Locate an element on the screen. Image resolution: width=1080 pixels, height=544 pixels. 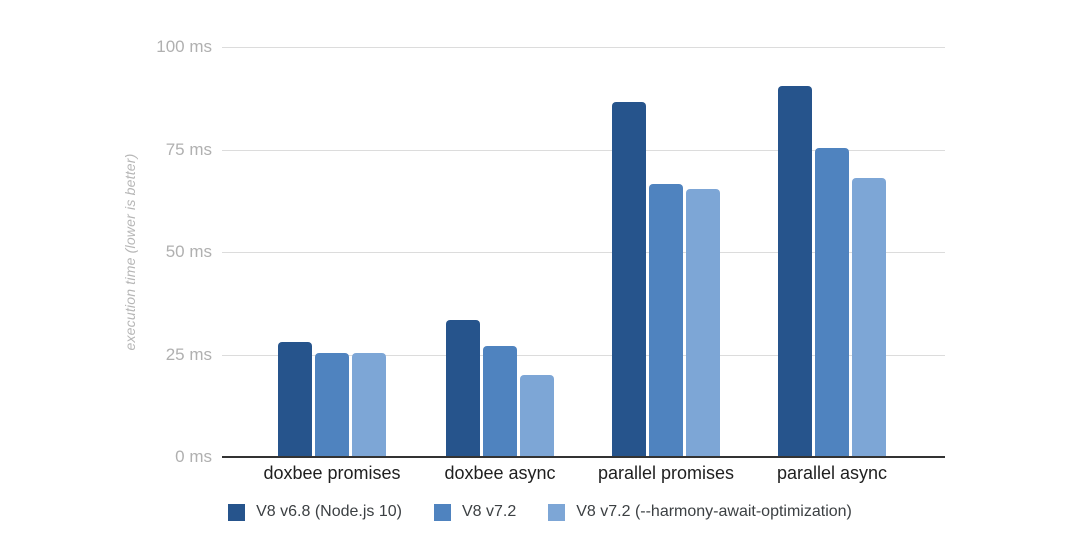
legend-label: V8 v6.8 (Node.js 10) is located at coordinates (329, 511).